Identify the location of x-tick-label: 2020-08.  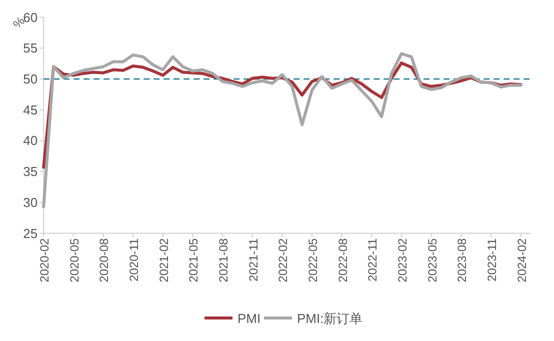
(104, 260).